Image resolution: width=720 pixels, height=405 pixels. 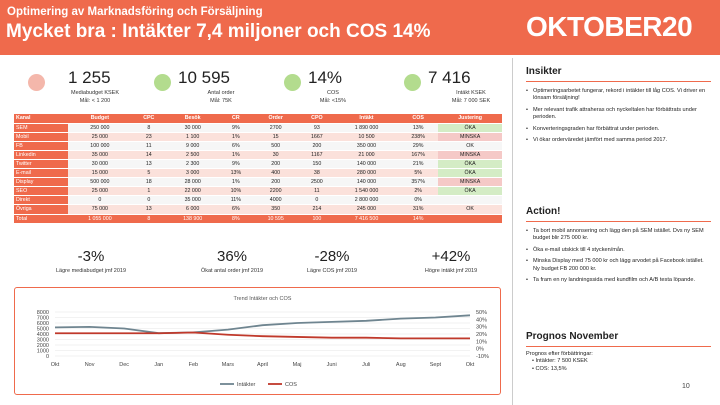 What do you see at coordinates (366, 219) in the screenshot?
I see `total-cell: 7 416 500` at bounding box center [366, 219].